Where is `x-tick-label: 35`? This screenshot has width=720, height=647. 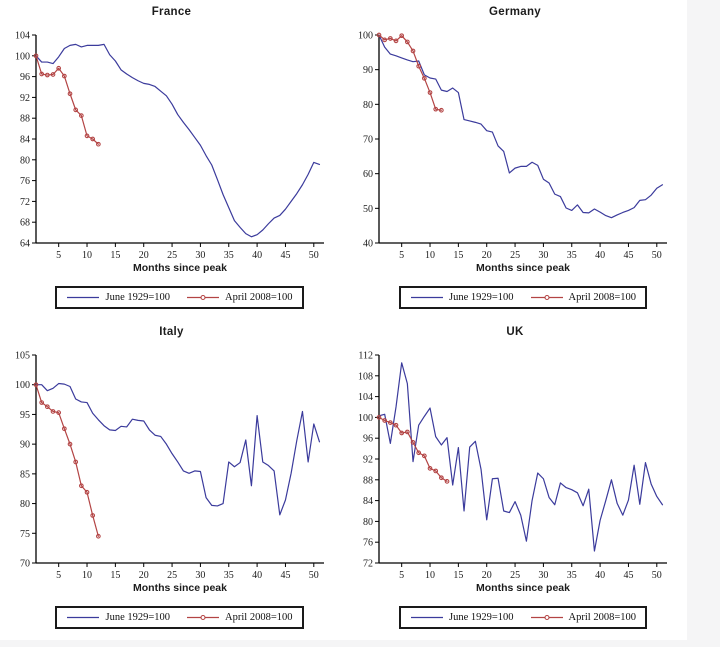
x-tick-label: 35 is located at coordinates (228, 255).